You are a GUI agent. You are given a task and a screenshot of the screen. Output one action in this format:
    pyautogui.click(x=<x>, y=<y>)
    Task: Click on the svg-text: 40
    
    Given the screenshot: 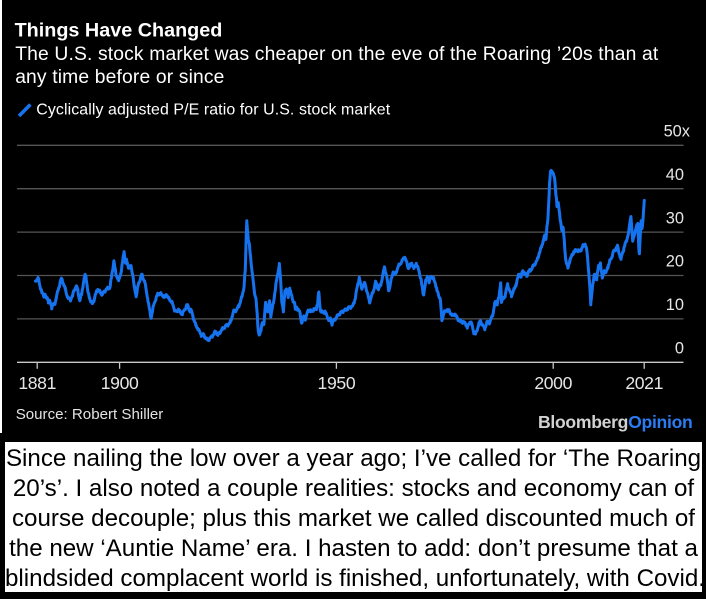 What is the action you would take?
    pyautogui.click(x=675, y=175)
    